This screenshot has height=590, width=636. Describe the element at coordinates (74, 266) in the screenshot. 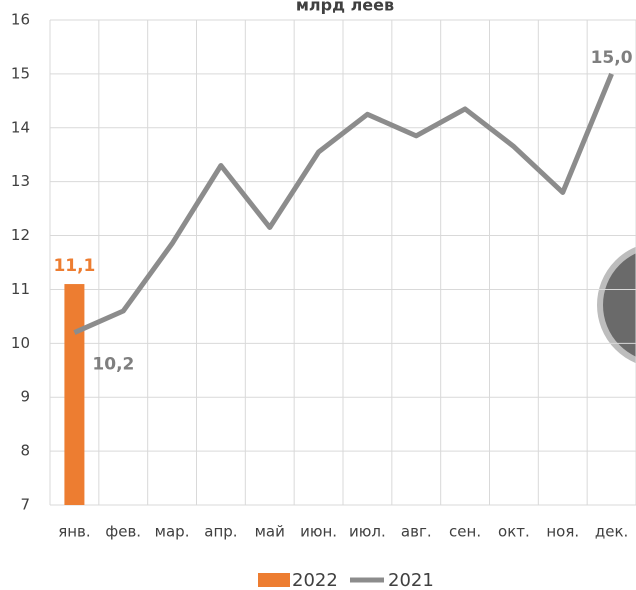

I see `data-label: 11,1` at that location.